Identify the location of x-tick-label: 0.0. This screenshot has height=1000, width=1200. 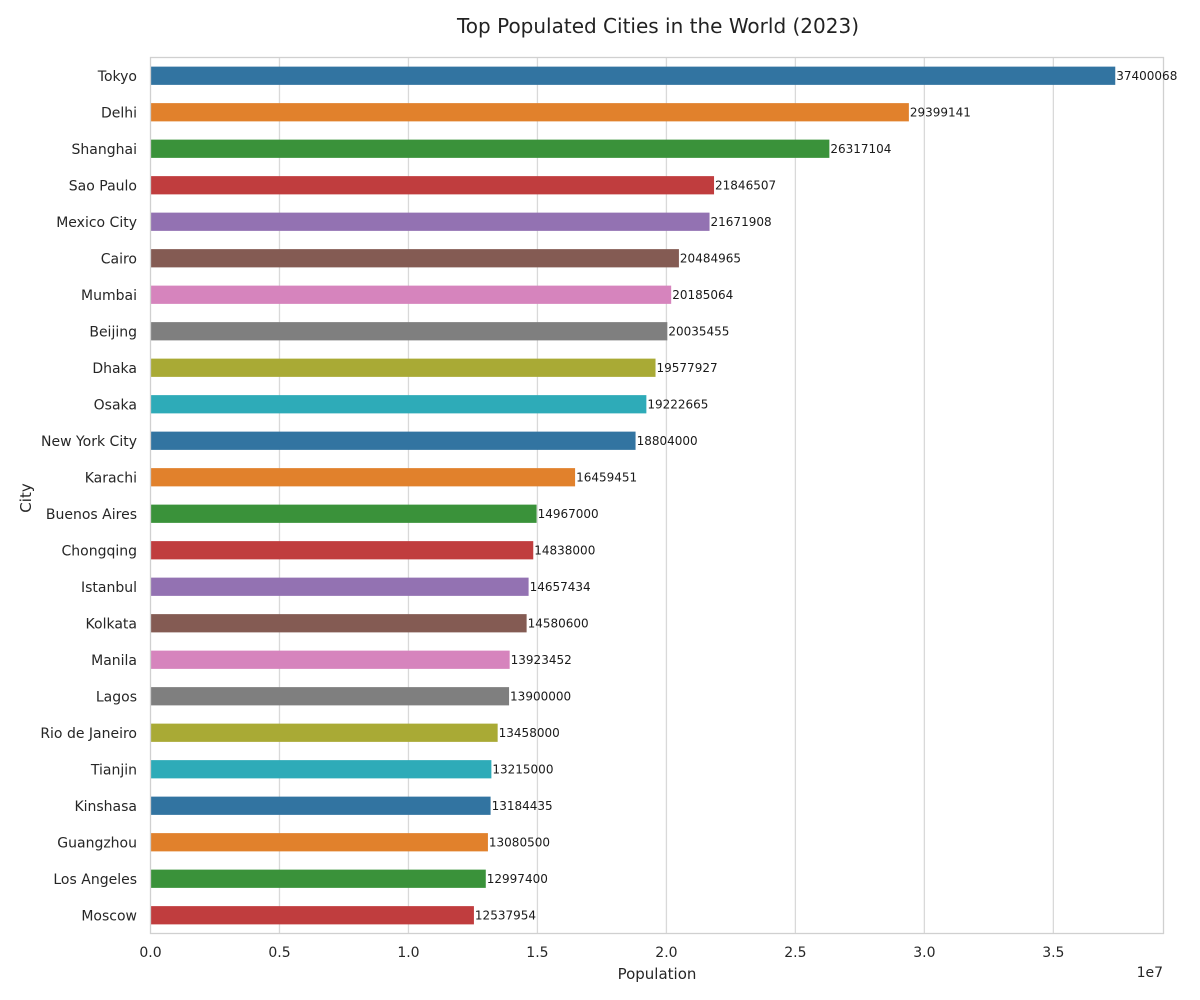
(150, 953).